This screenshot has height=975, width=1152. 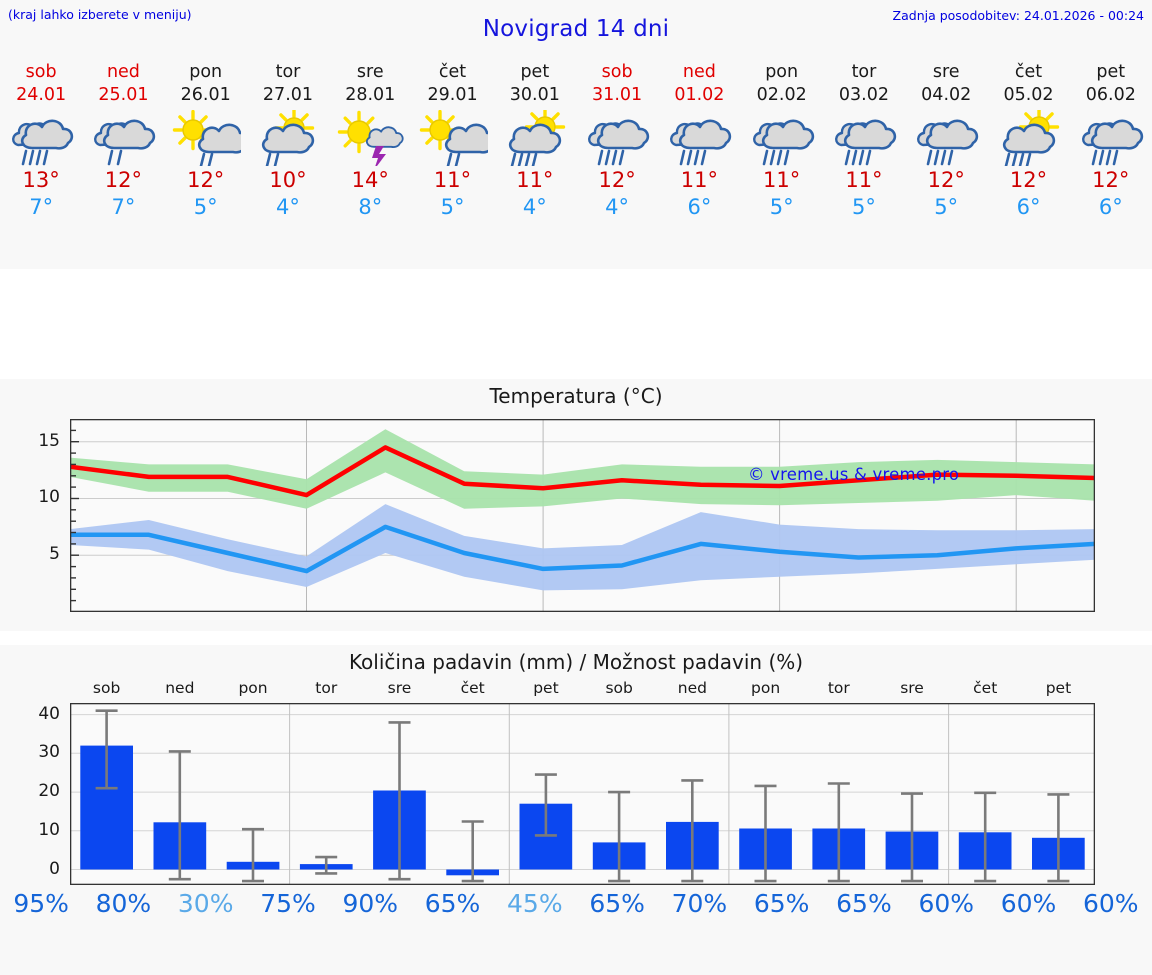 What do you see at coordinates (288, 903) in the screenshot?
I see `precip-probability-label: 75%` at bounding box center [288, 903].